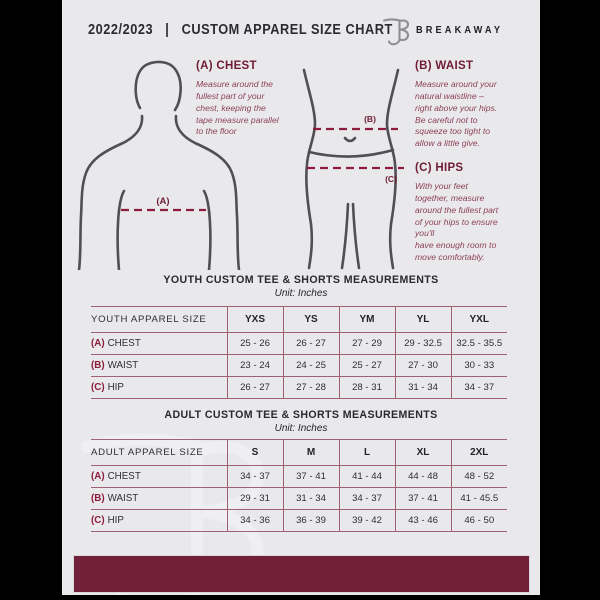 The width and height of the screenshot is (600, 600). I want to click on size-cell: 41 - 44, so click(366, 476).